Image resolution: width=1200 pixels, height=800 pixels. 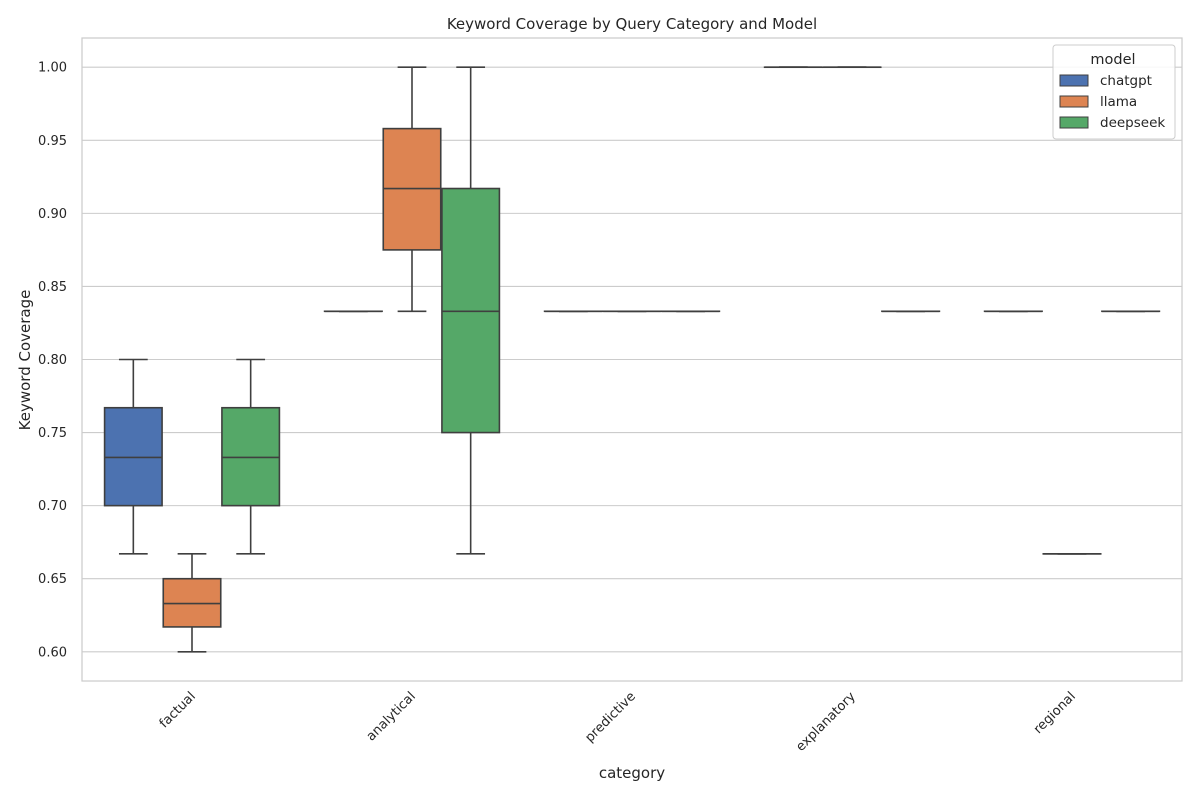 I want to click on y-tick-label: 0.85, so click(x=52, y=287).